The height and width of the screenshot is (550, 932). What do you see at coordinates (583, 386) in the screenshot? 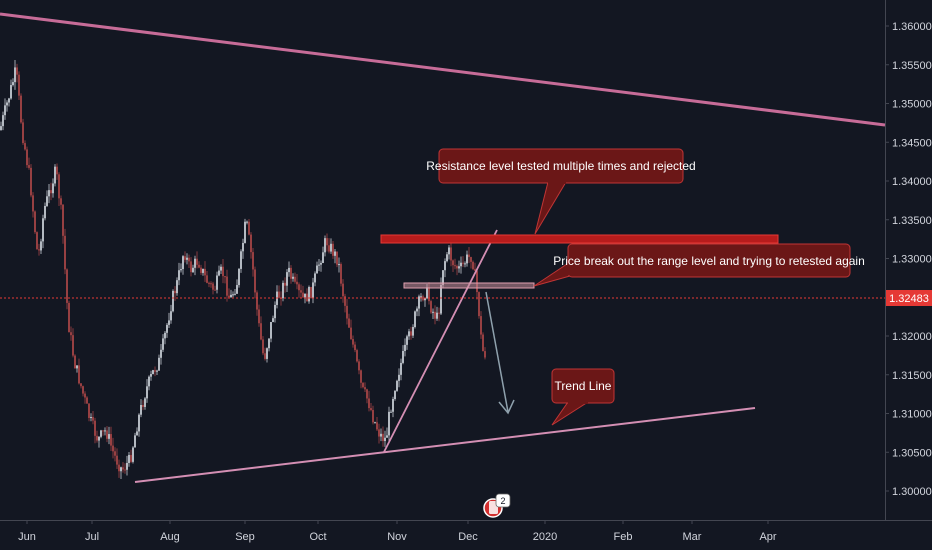
I see `callout-trendline-text: Trend Line` at bounding box center [583, 386].